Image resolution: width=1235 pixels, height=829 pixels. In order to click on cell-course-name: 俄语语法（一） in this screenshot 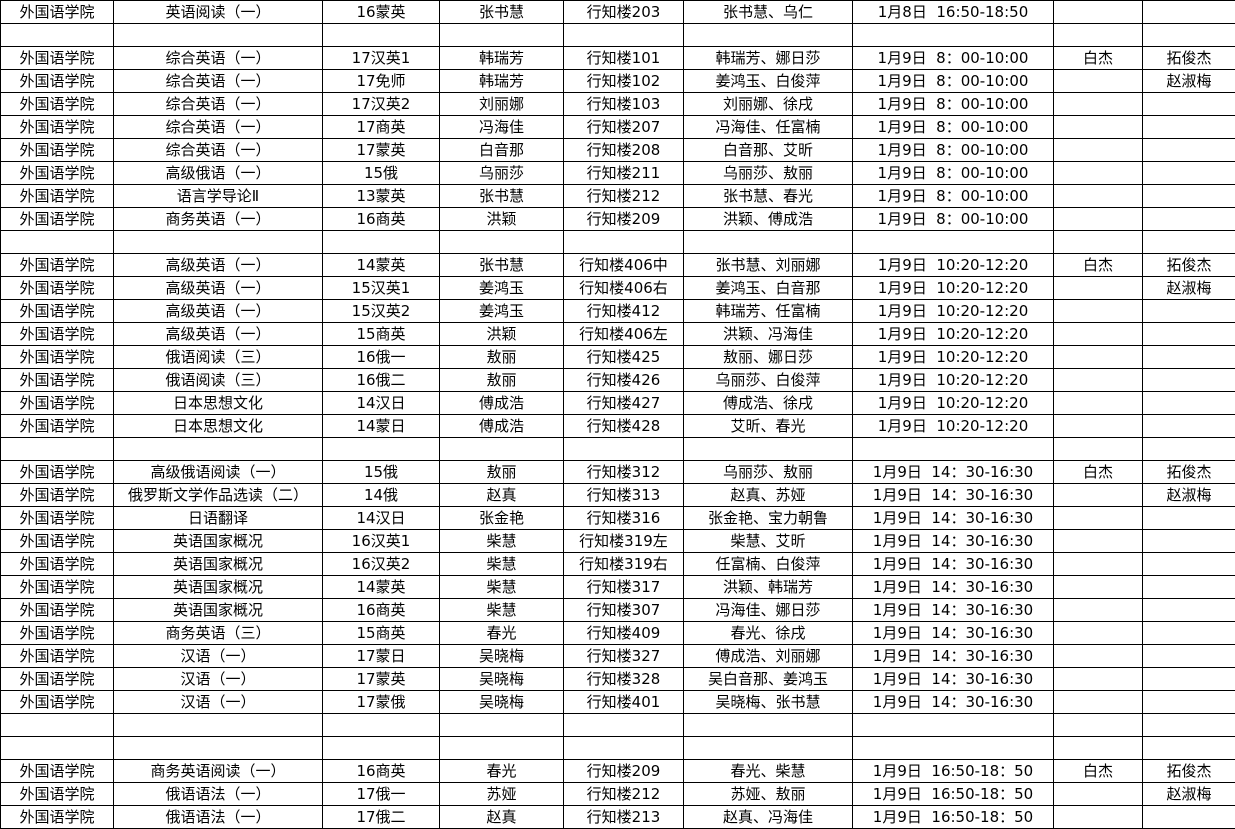, I will do `click(218, 794)`.